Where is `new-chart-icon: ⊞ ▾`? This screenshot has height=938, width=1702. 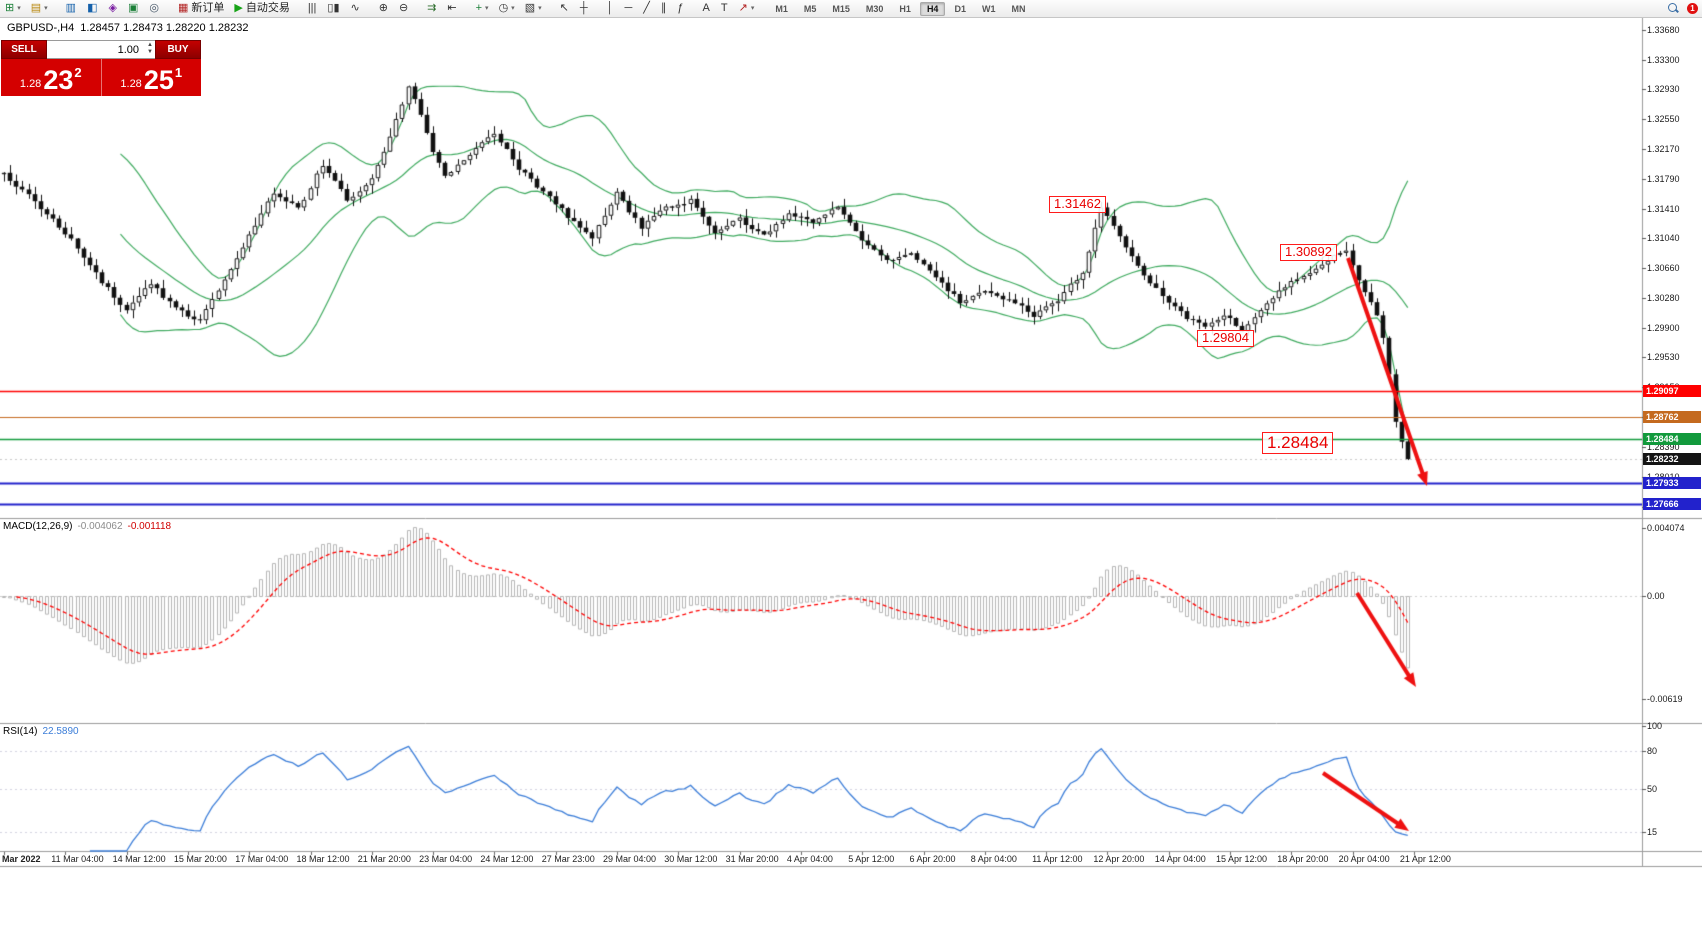 new-chart-icon: ⊞ ▾ is located at coordinates (13, 8).